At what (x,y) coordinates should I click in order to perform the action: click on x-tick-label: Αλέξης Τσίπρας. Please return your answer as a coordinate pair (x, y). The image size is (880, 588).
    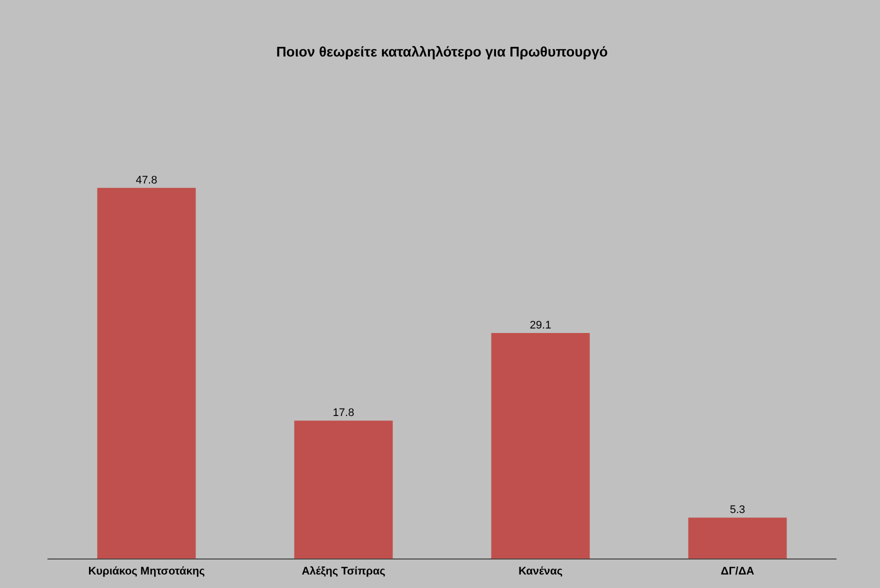
    Looking at the image, I should click on (344, 571).